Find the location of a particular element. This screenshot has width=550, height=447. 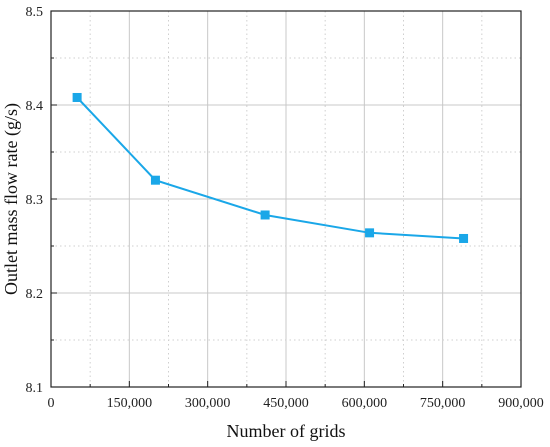

x-tick-label: 600,000 is located at coordinates (365, 403).